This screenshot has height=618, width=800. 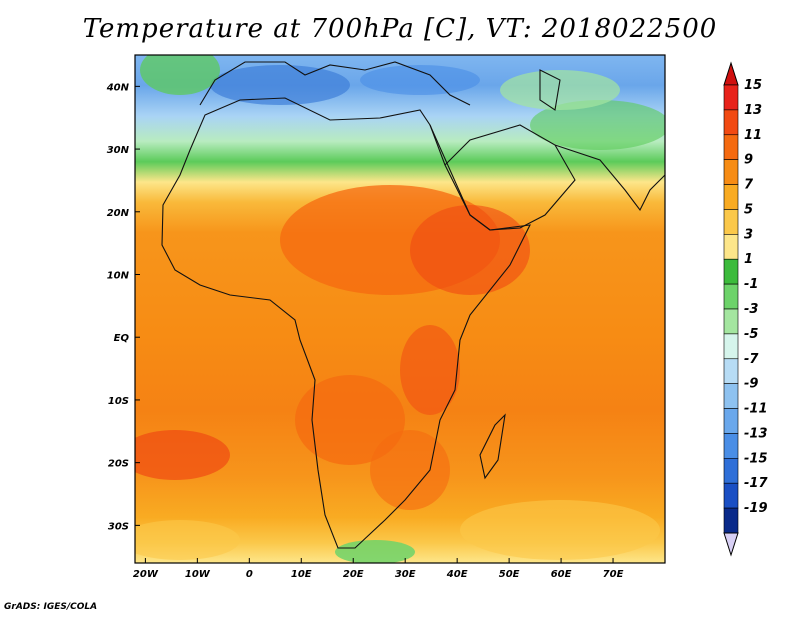 I want to click on lat-tick-label: 30S, so click(x=118, y=526).